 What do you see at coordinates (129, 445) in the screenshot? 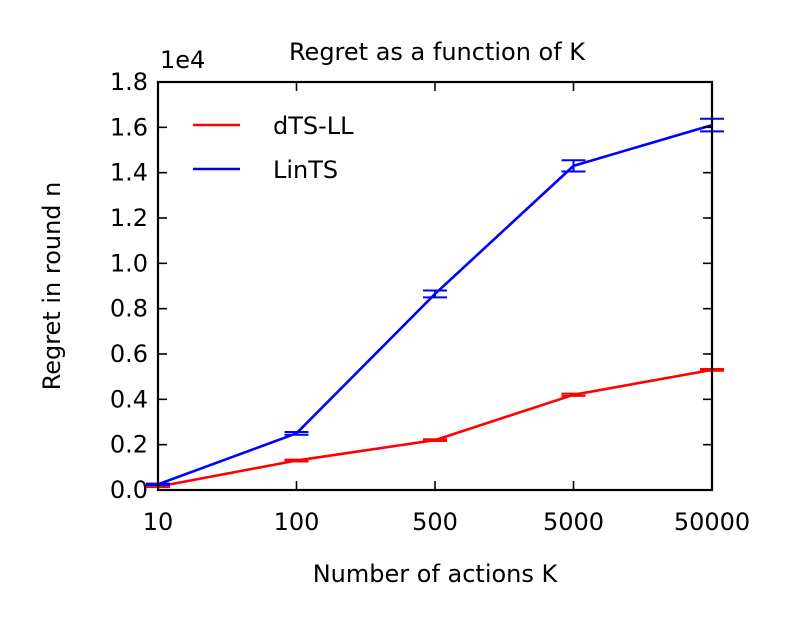
I see `y-tick-label: 0.2` at bounding box center [129, 445].